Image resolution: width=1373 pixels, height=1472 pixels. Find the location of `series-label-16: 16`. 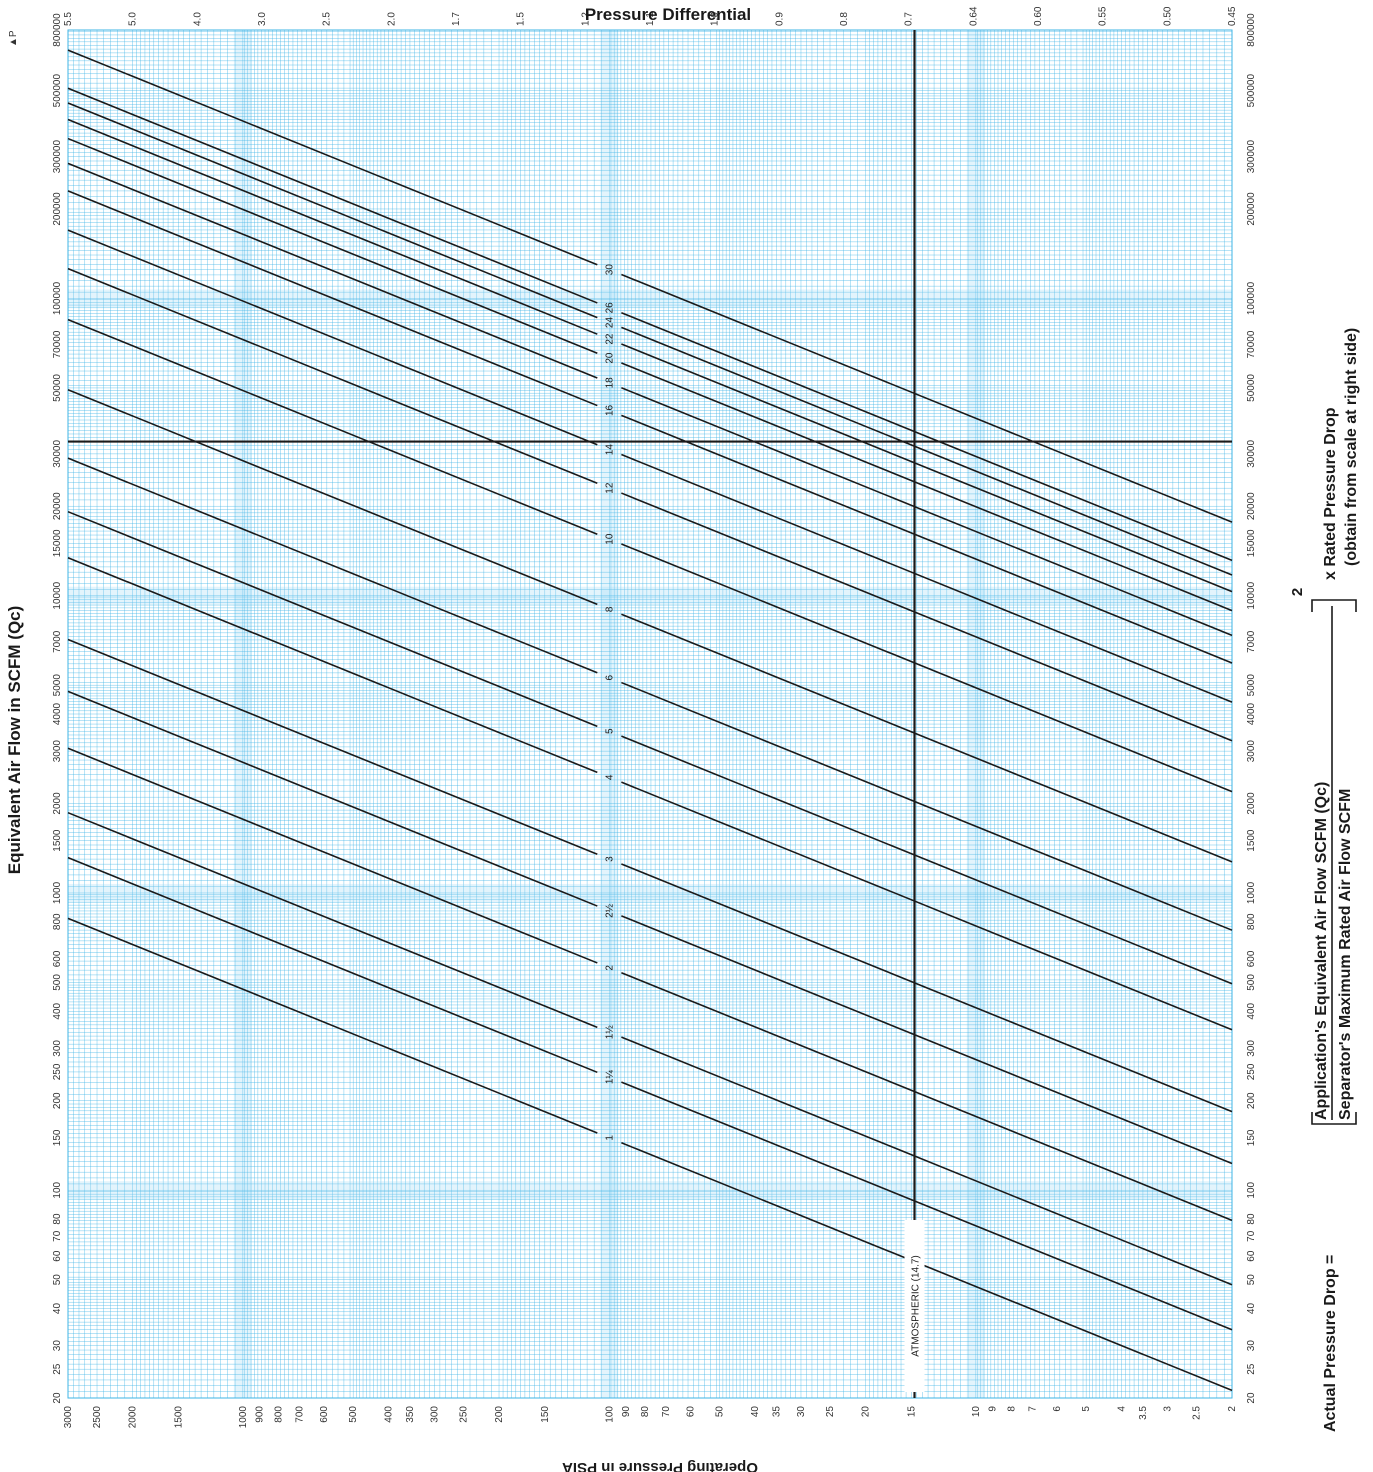

series-label-16: 16 is located at coordinates (609, 410).